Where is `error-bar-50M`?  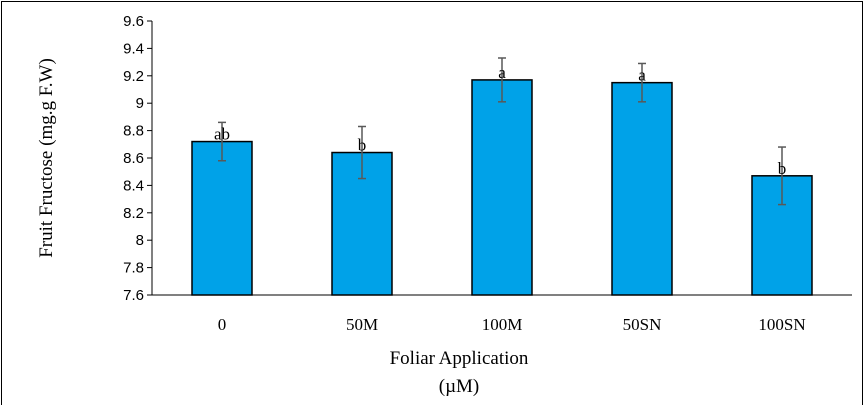 error-bar-50M is located at coordinates (362, 152).